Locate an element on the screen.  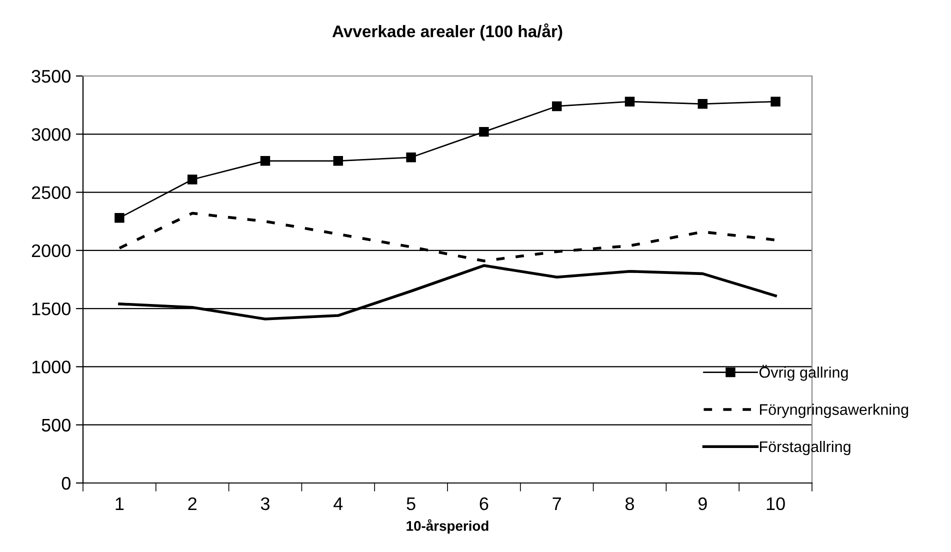
y-tick-label: 1000 is located at coordinates (51, 367).